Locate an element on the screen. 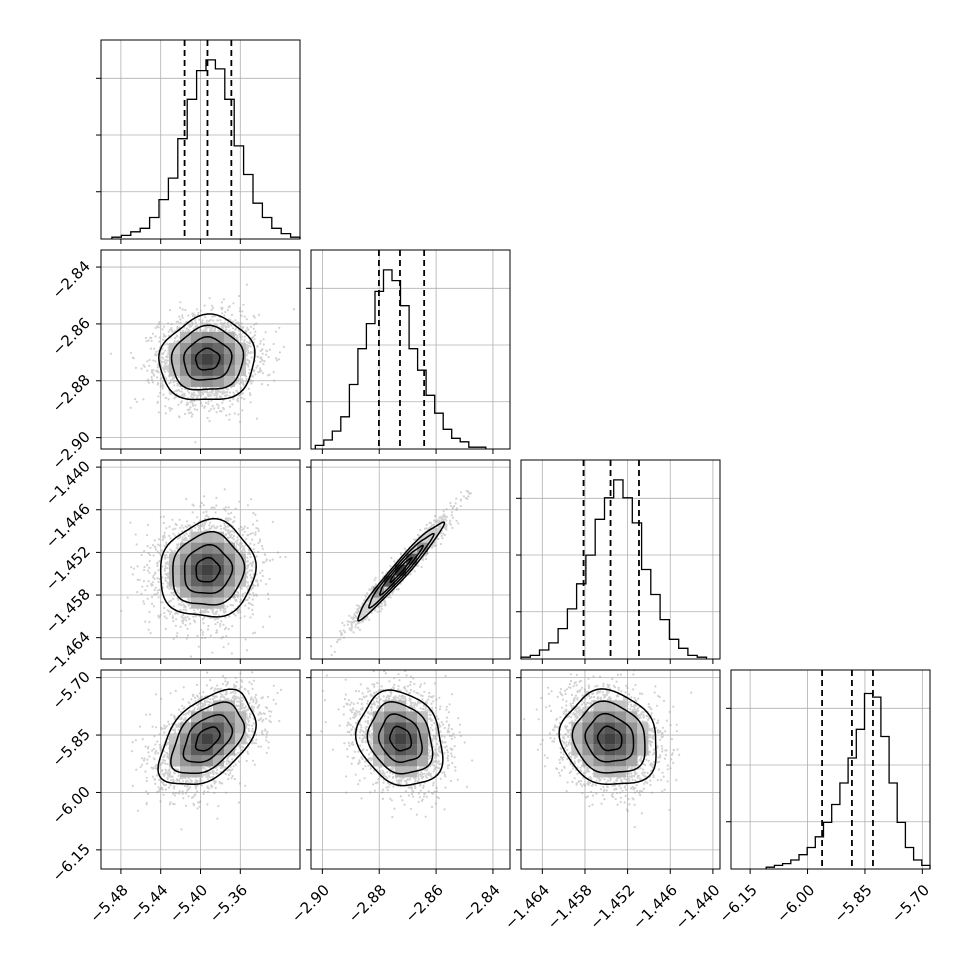 The image size is (970, 970). x-tick-label: −1.464 is located at coordinates (527, 907).